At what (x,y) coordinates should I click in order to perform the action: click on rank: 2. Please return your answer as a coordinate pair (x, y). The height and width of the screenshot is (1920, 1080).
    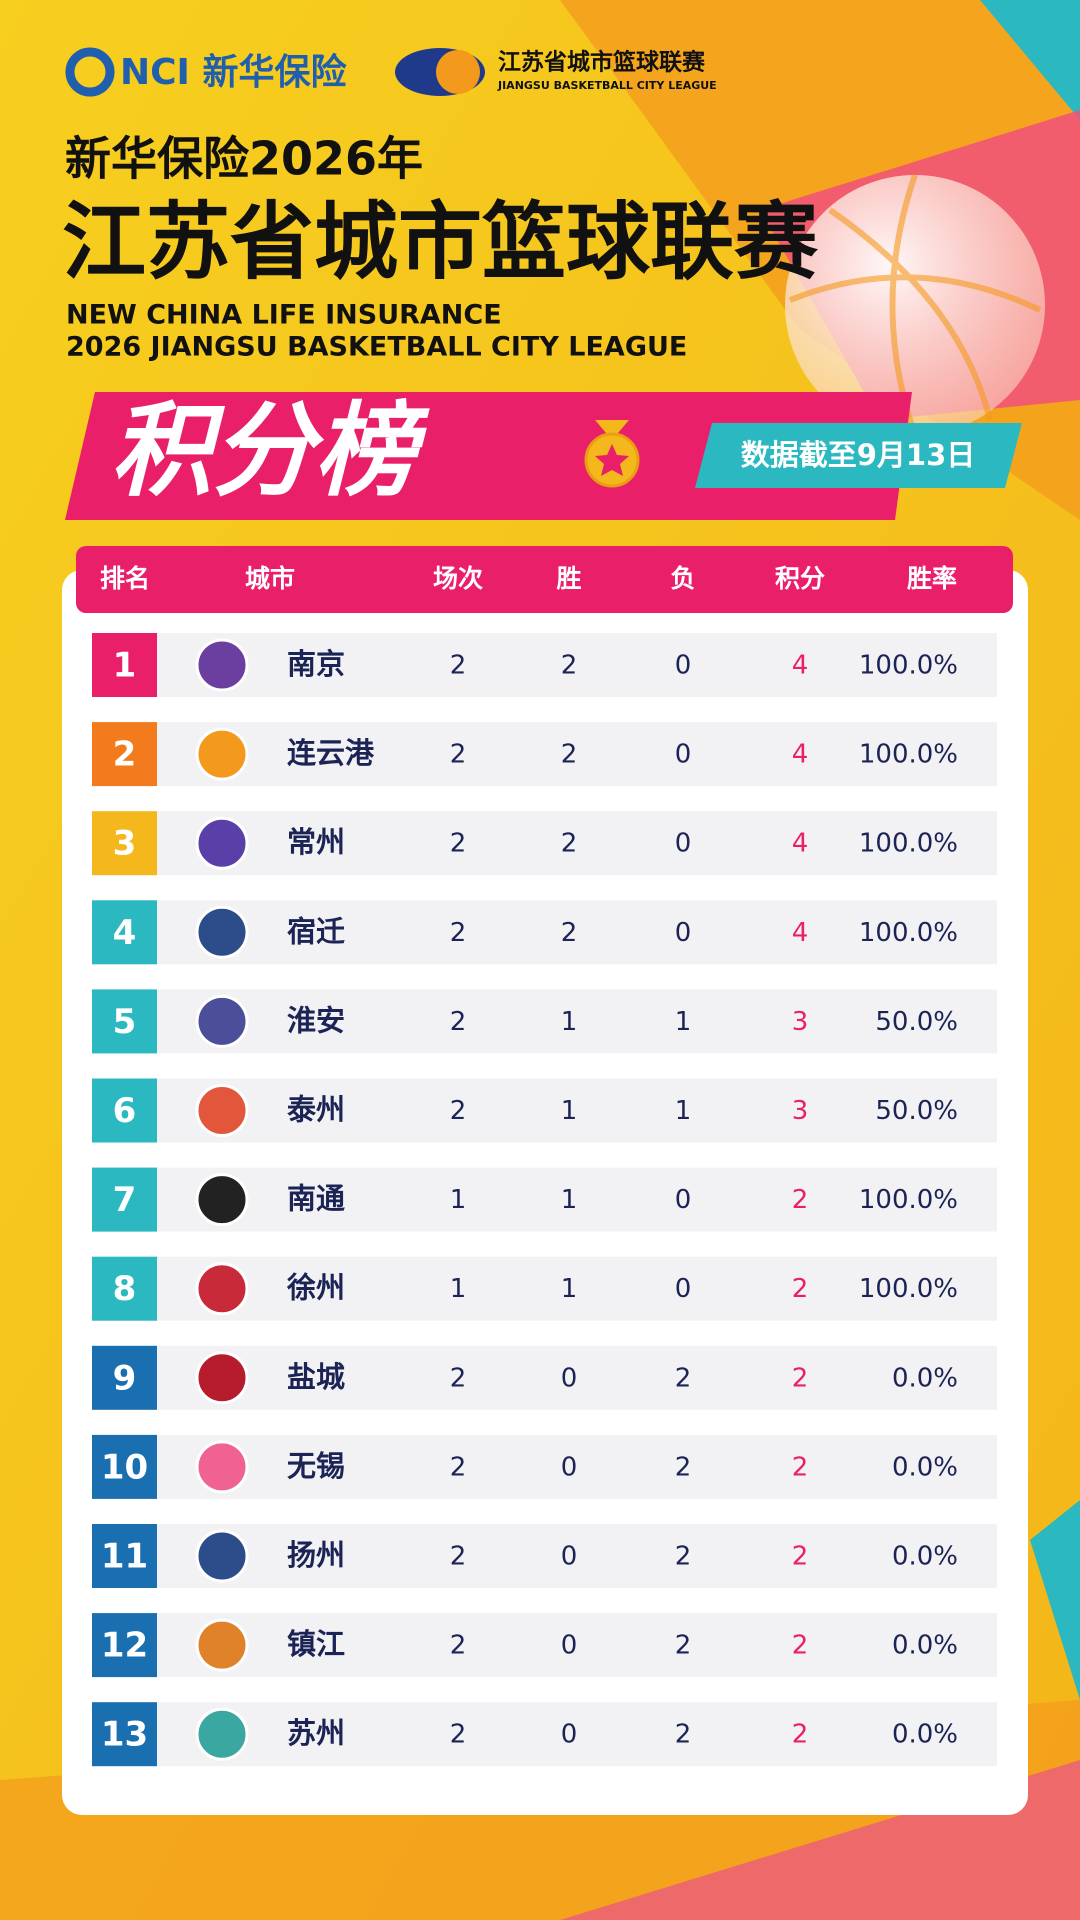
    Looking at the image, I should click on (125, 755).